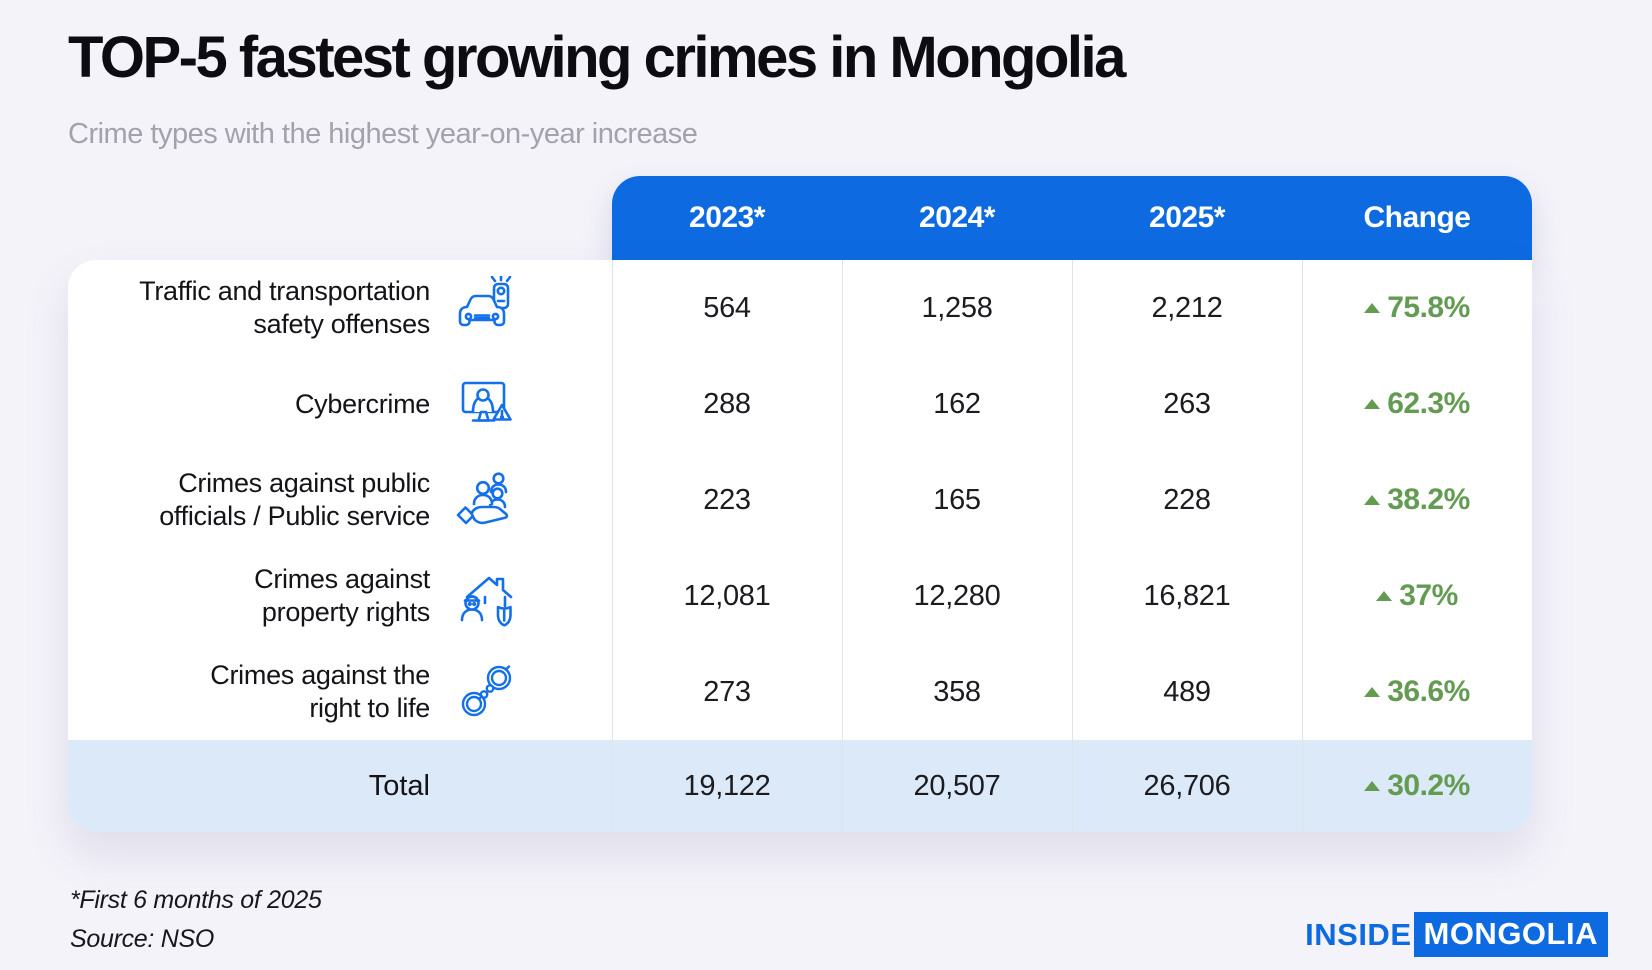  I want to click on value-2024: 165, so click(957, 499).